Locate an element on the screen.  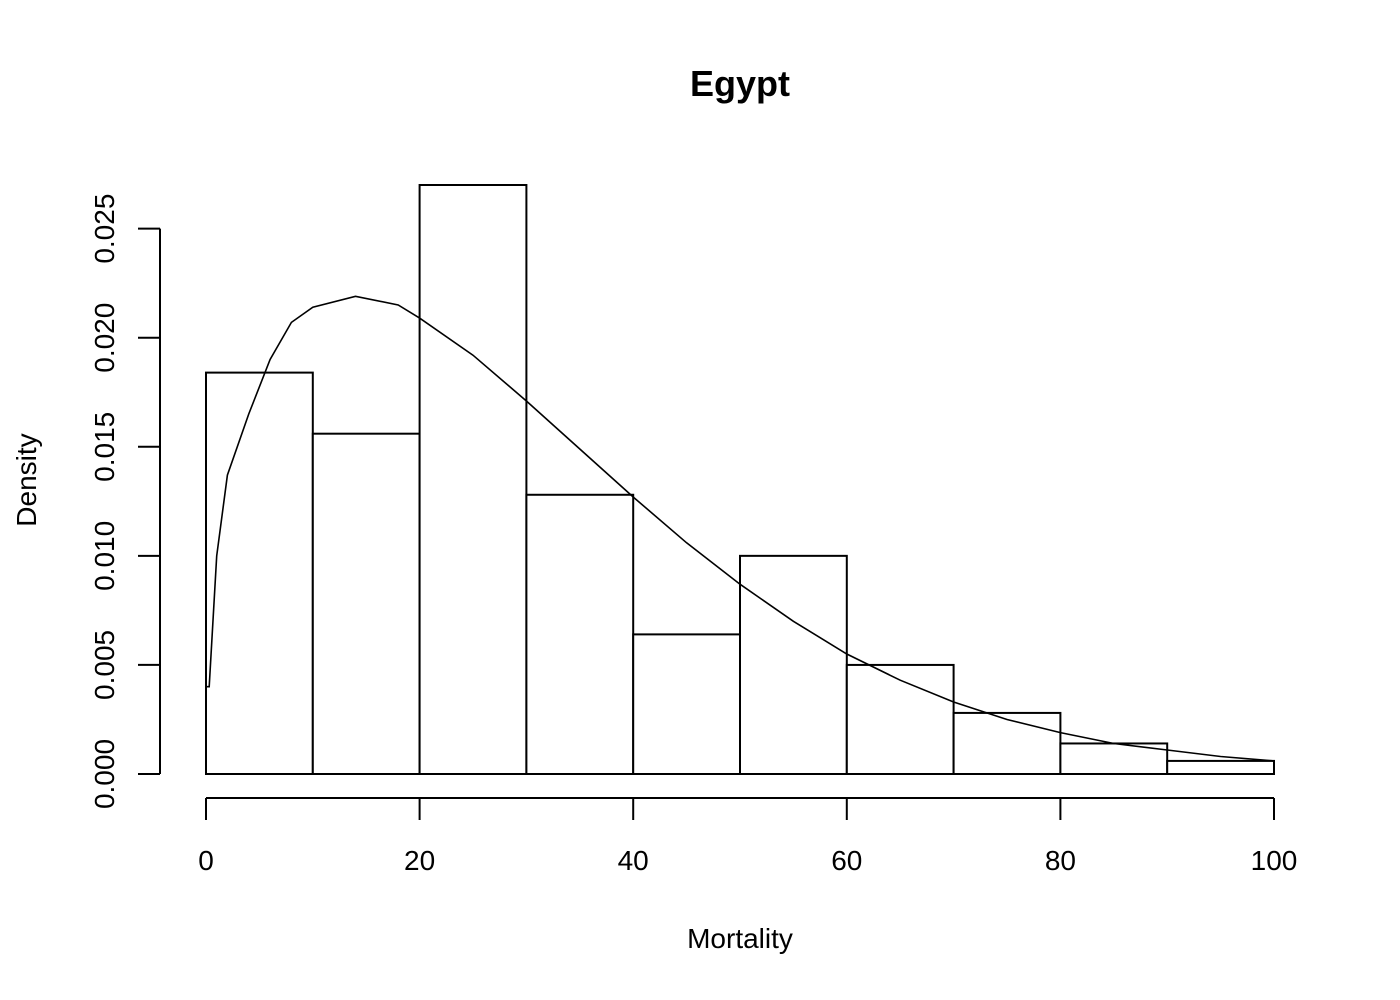
y-tick-label: 0.005 is located at coordinates (104, 665).